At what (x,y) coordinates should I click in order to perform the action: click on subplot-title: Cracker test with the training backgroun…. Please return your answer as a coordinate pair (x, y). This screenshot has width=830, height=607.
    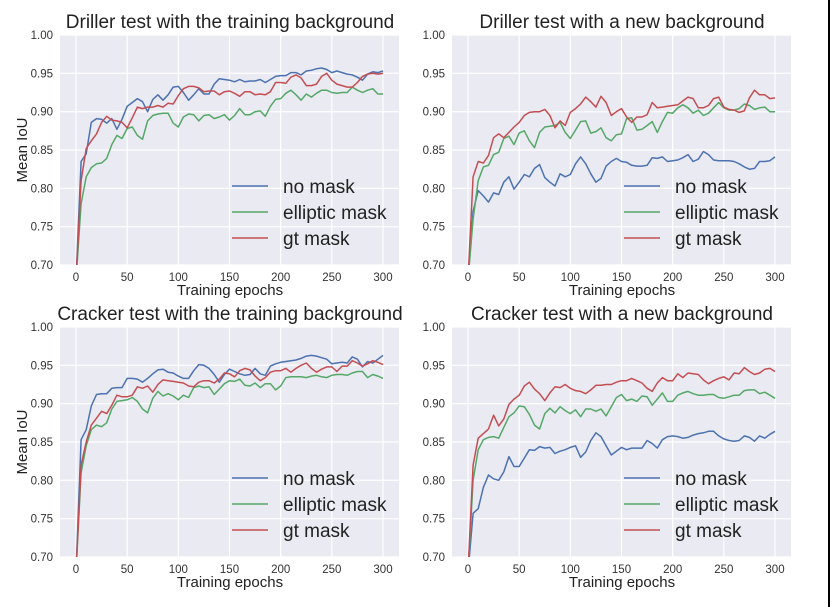
    Looking at the image, I should click on (229, 314).